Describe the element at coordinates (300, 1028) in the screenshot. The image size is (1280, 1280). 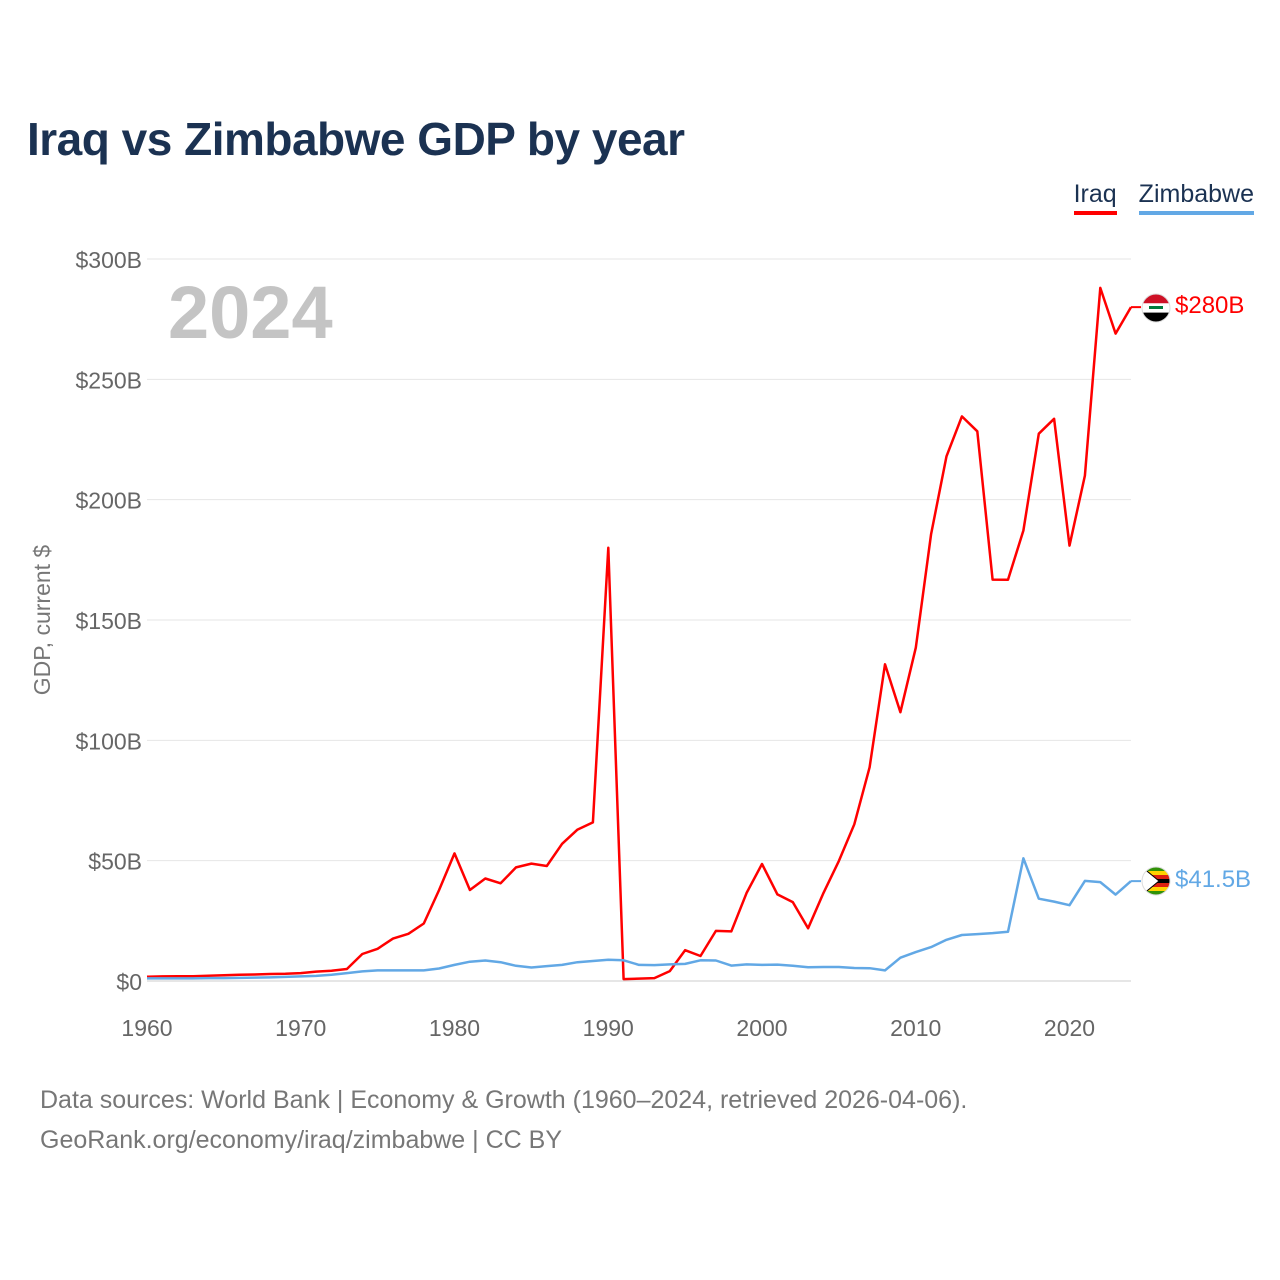
I see `x-tick-label: 1970` at that location.